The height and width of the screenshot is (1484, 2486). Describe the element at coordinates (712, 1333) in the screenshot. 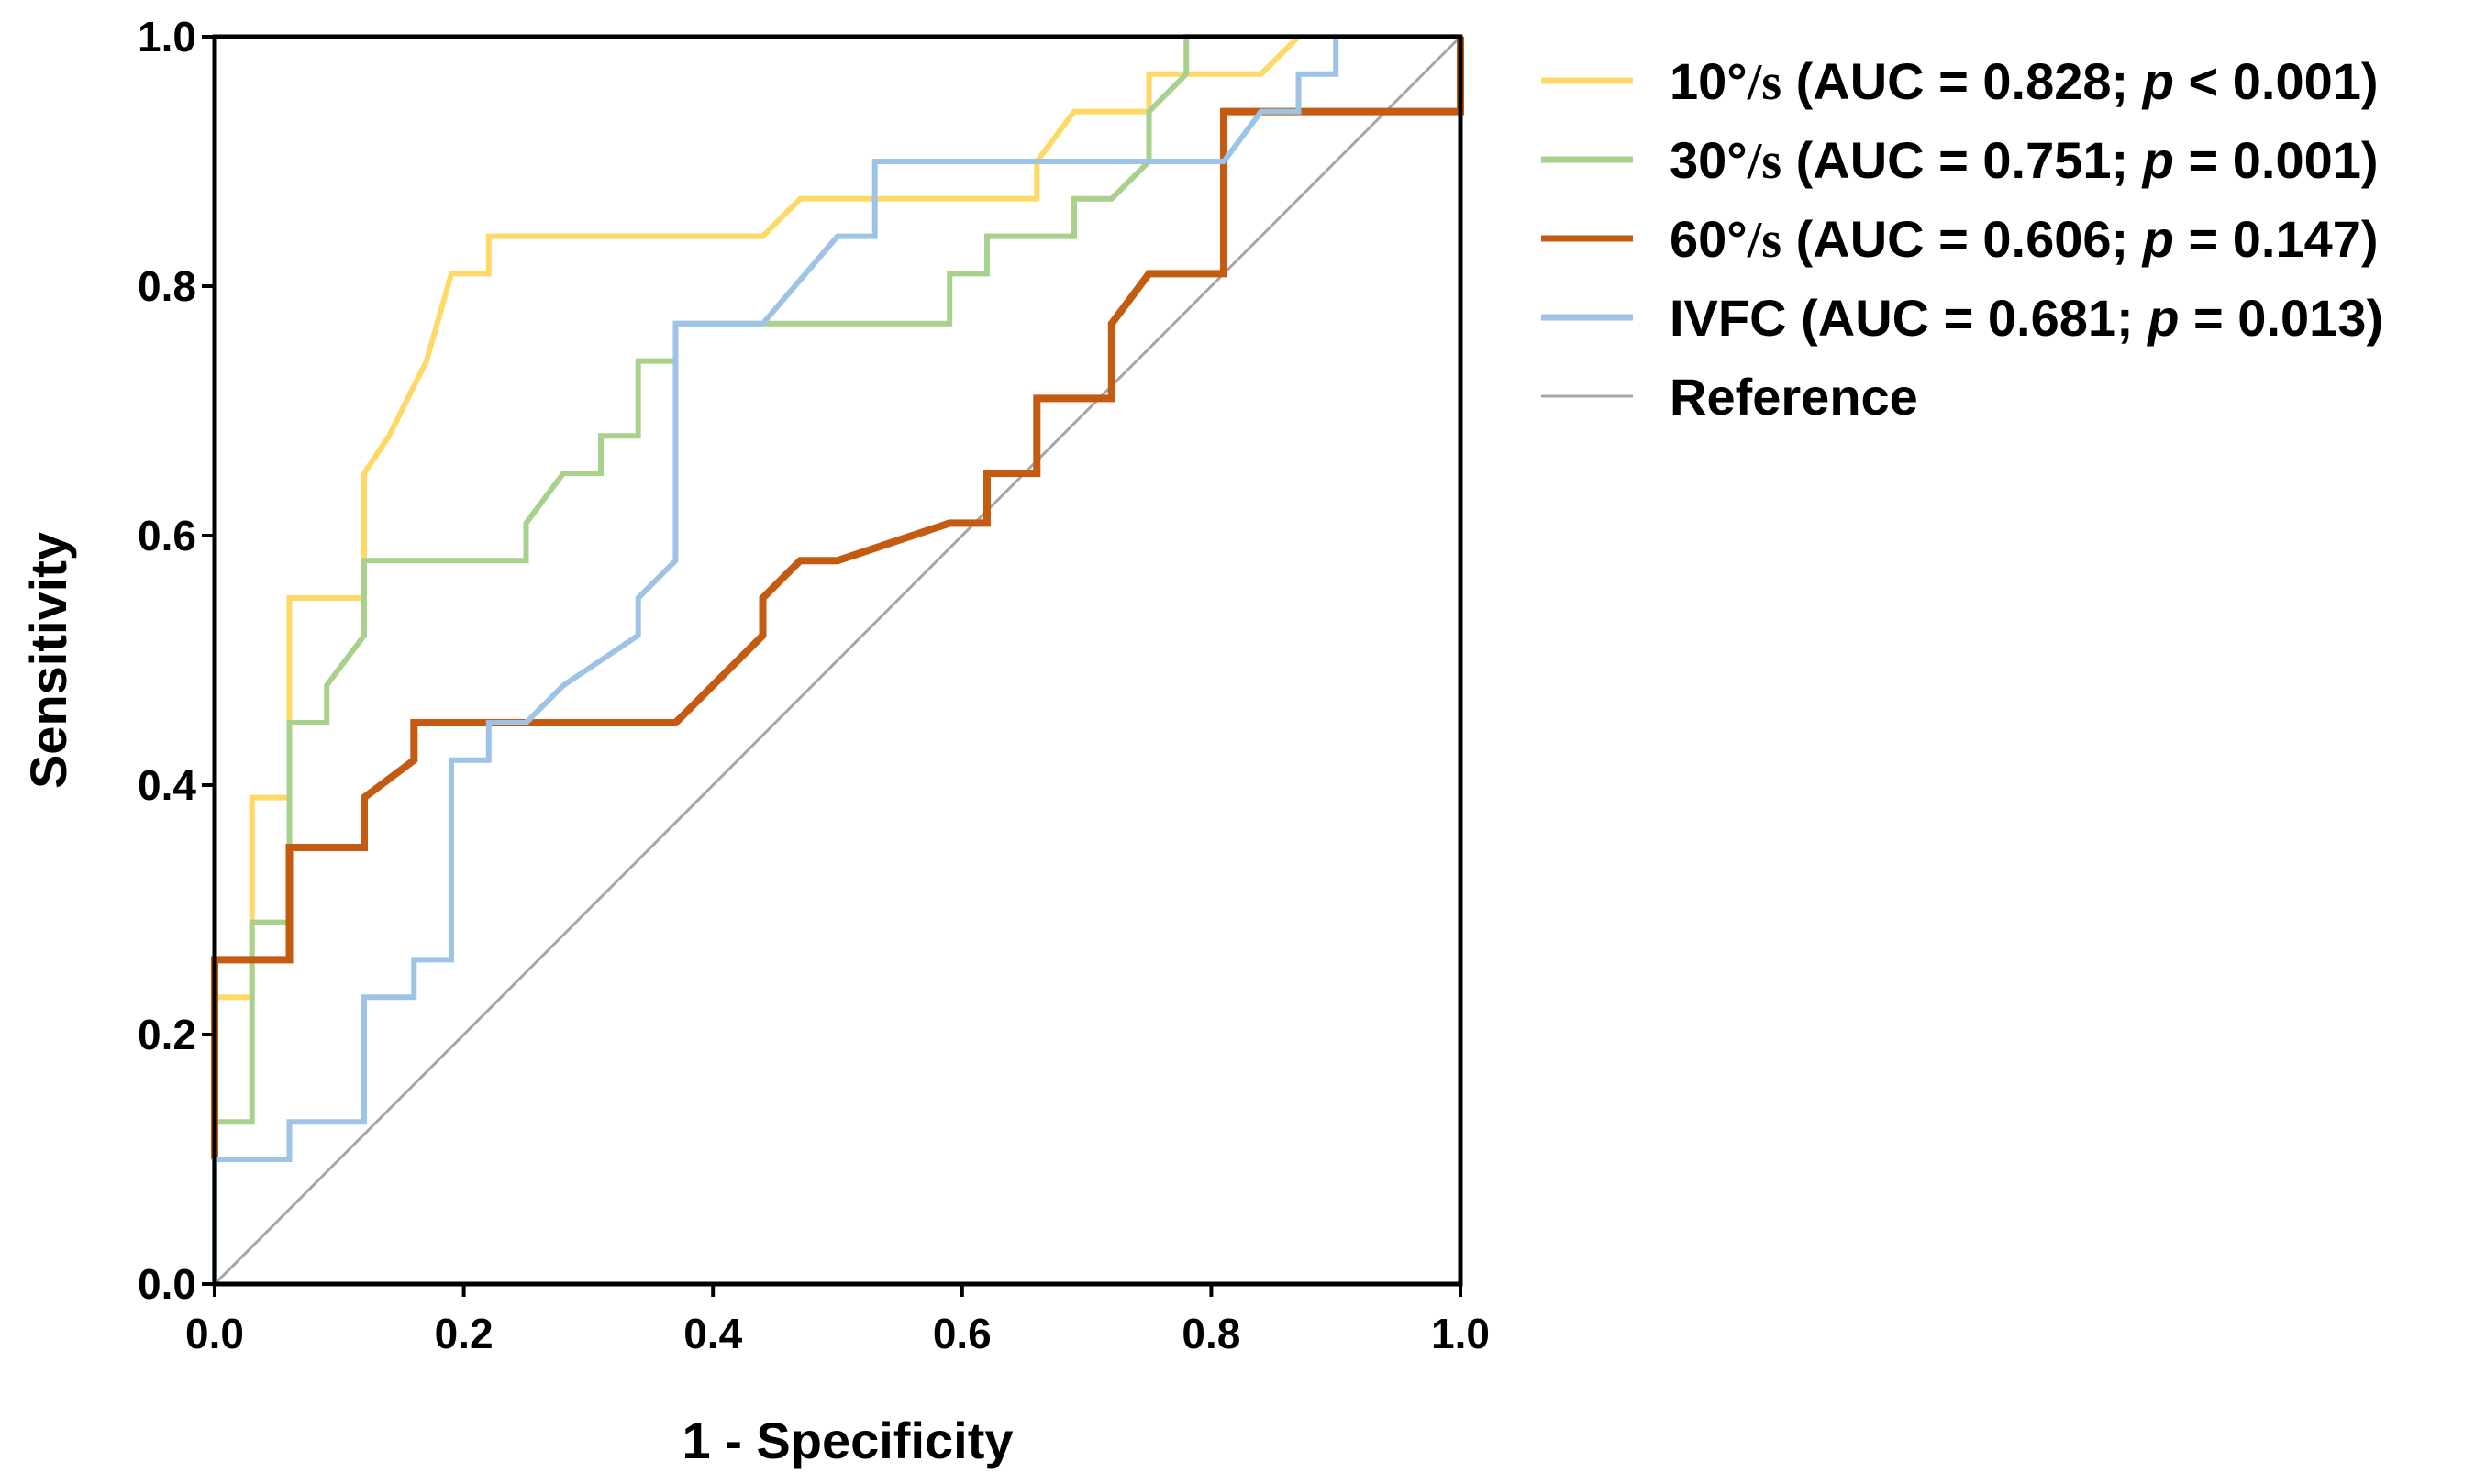

I see `x-tick-label: 0.4` at that location.